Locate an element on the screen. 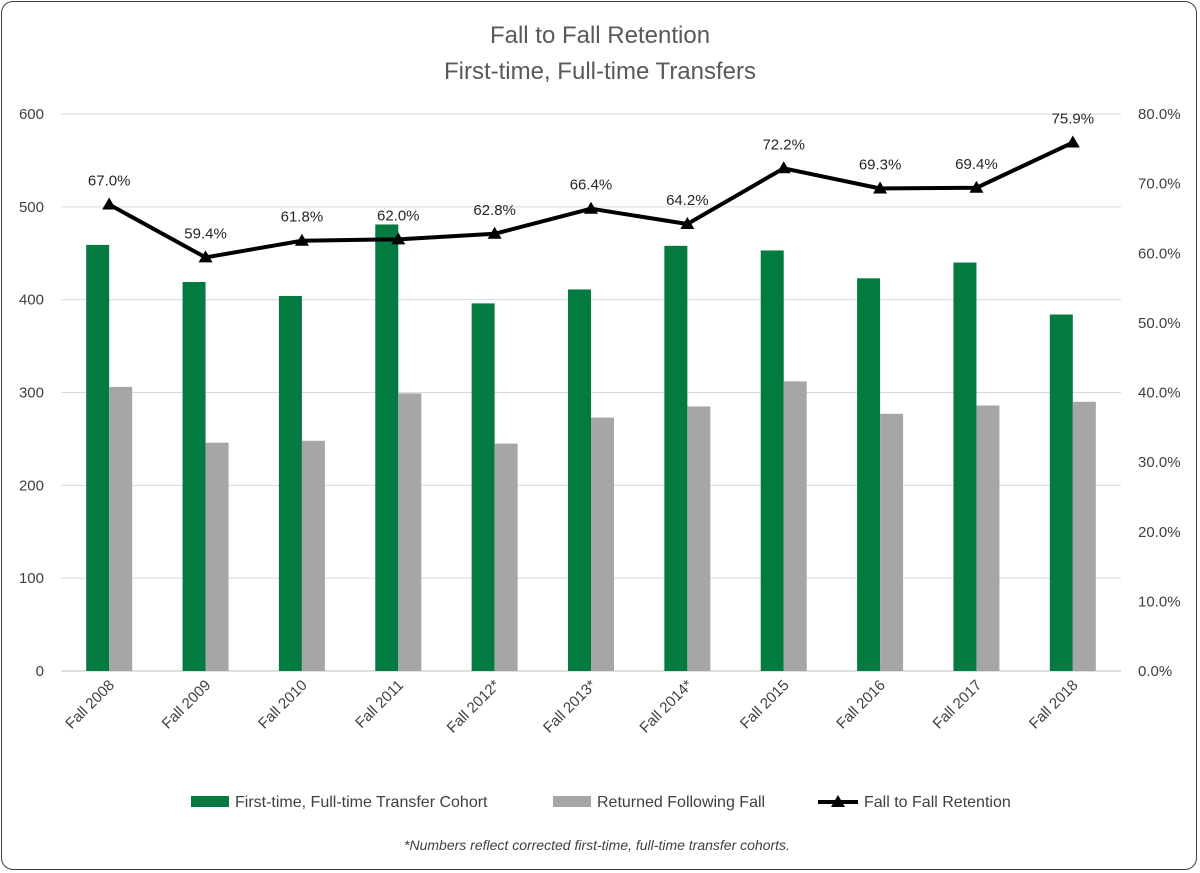  left-tick-label: 200 is located at coordinates (31, 485).